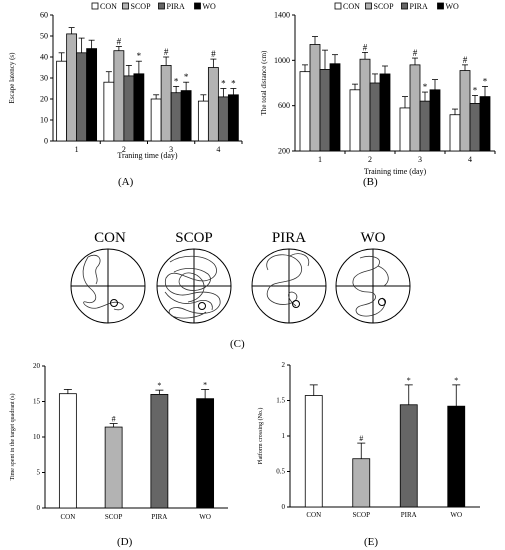 Image resolution: width=505 pixels, height=550 pixels. Describe the element at coordinates (260, 436) in the screenshot. I see `y-axis-label: Platform crossing (No.)` at that location.